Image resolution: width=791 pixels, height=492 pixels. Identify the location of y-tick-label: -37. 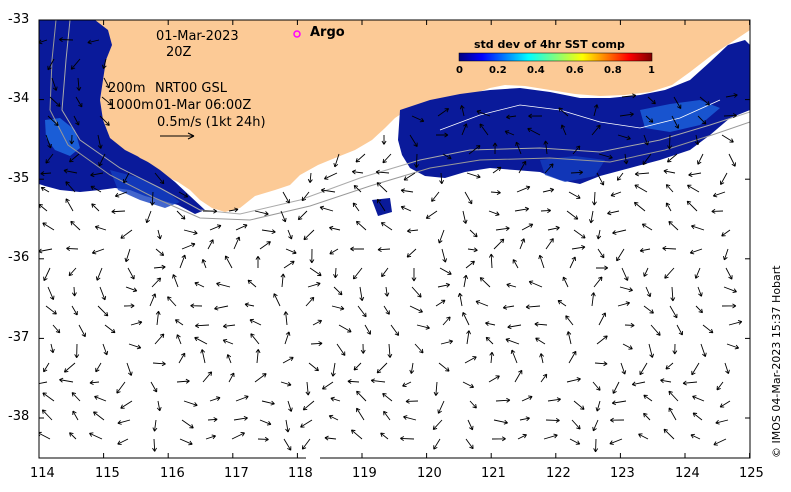
(19, 337).